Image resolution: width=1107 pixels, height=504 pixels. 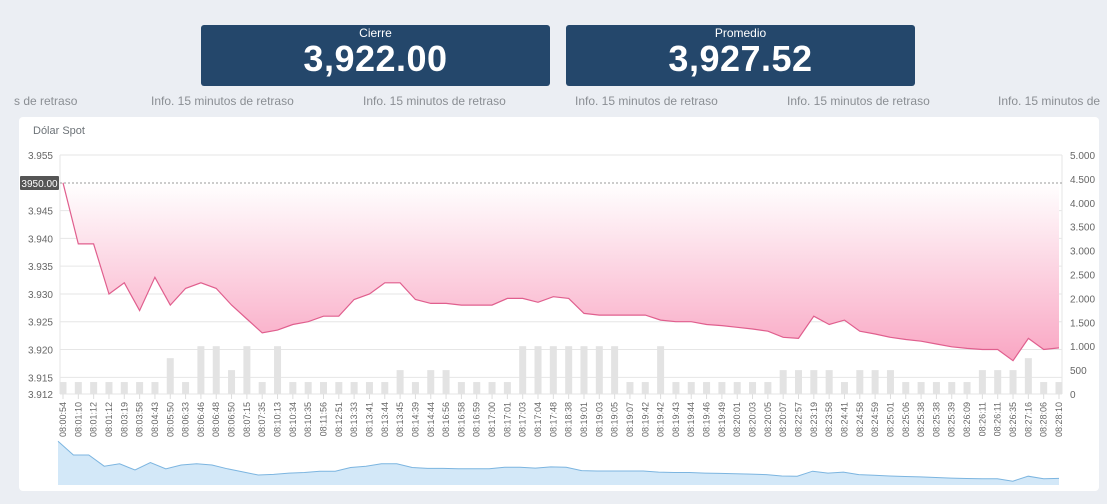 What do you see at coordinates (40, 239) in the screenshot?
I see `svg-text: 3.940` at bounding box center [40, 239].